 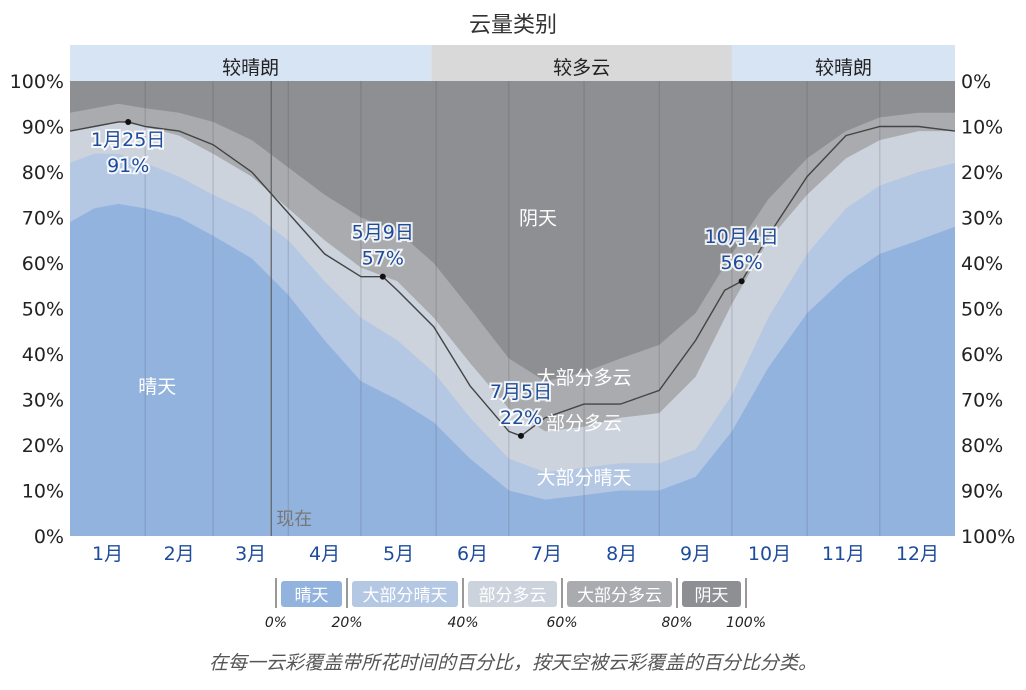 I want to click on legend-tick-label: 20%, so click(x=346, y=623).